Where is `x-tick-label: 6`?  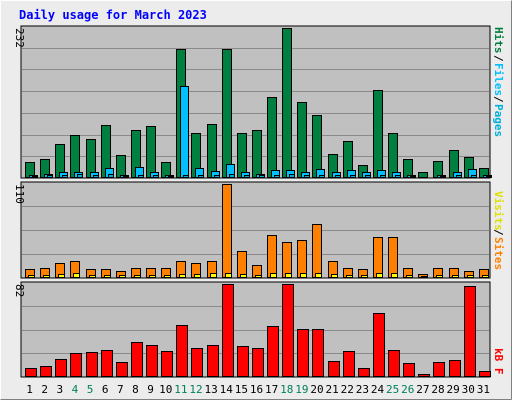
x-tick-label: 6 is located at coordinates (105, 389).